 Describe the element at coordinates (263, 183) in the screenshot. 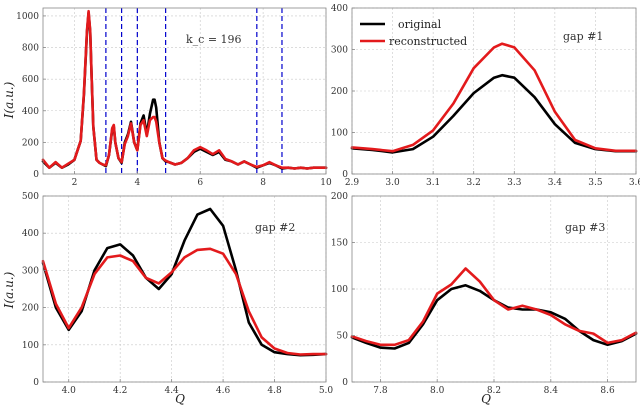

I see `x-tick-label: 8` at that location.